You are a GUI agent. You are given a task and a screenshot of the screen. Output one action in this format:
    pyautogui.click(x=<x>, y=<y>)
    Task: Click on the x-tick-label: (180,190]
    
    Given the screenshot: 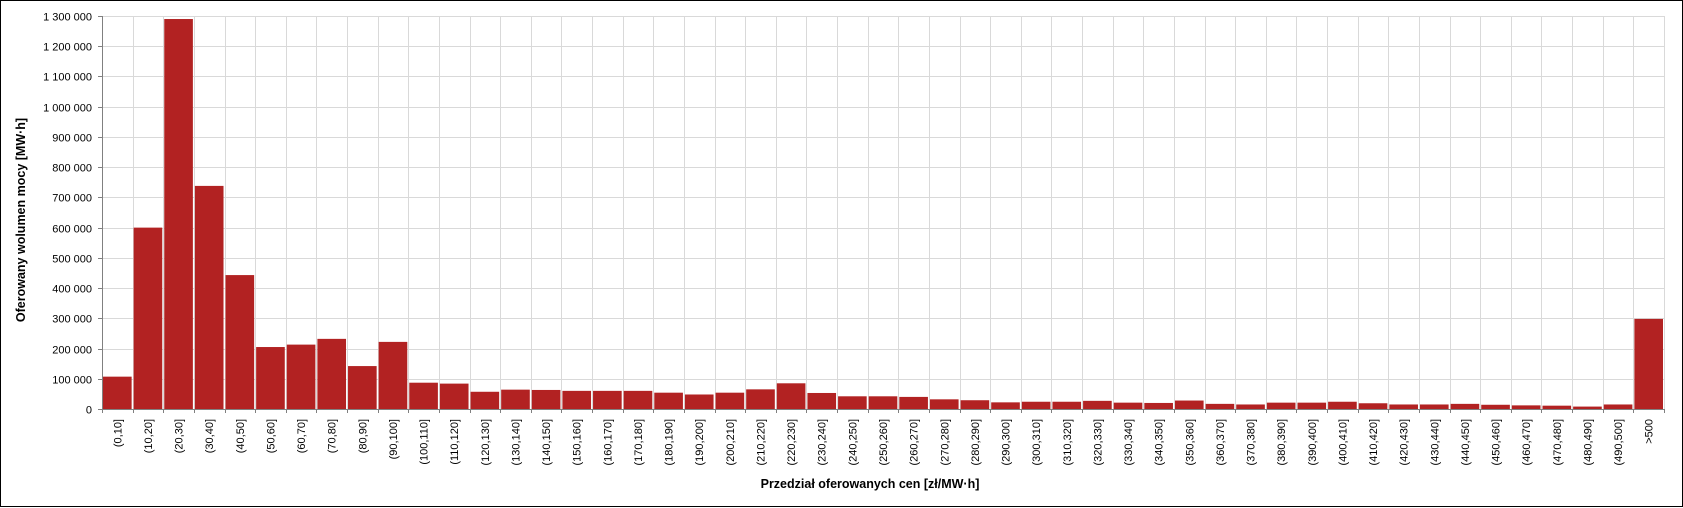 What is the action you would take?
    pyautogui.click(x=670, y=442)
    